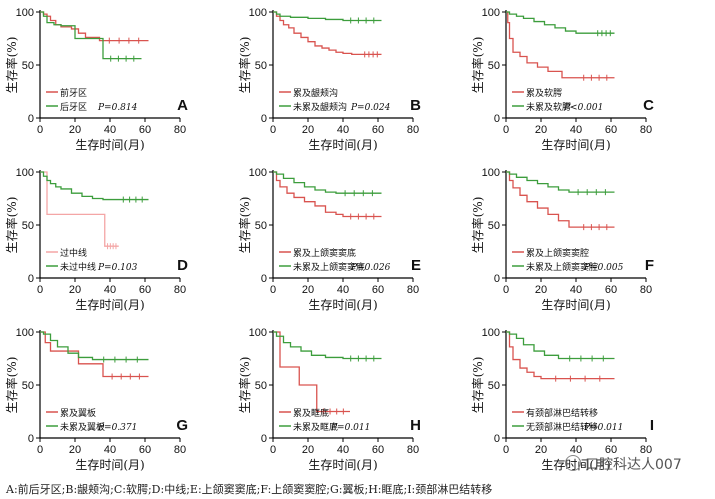 The image size is (715, 499). I want to click on p-value: P=0.371, so click(117, 428).